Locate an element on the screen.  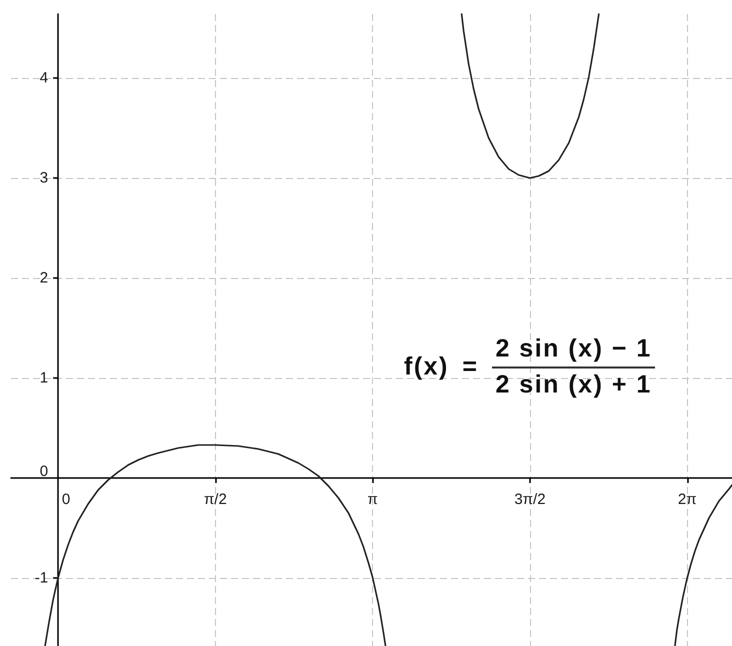
x-tick-label: 3π/2 is located at coordinates (530, 499).